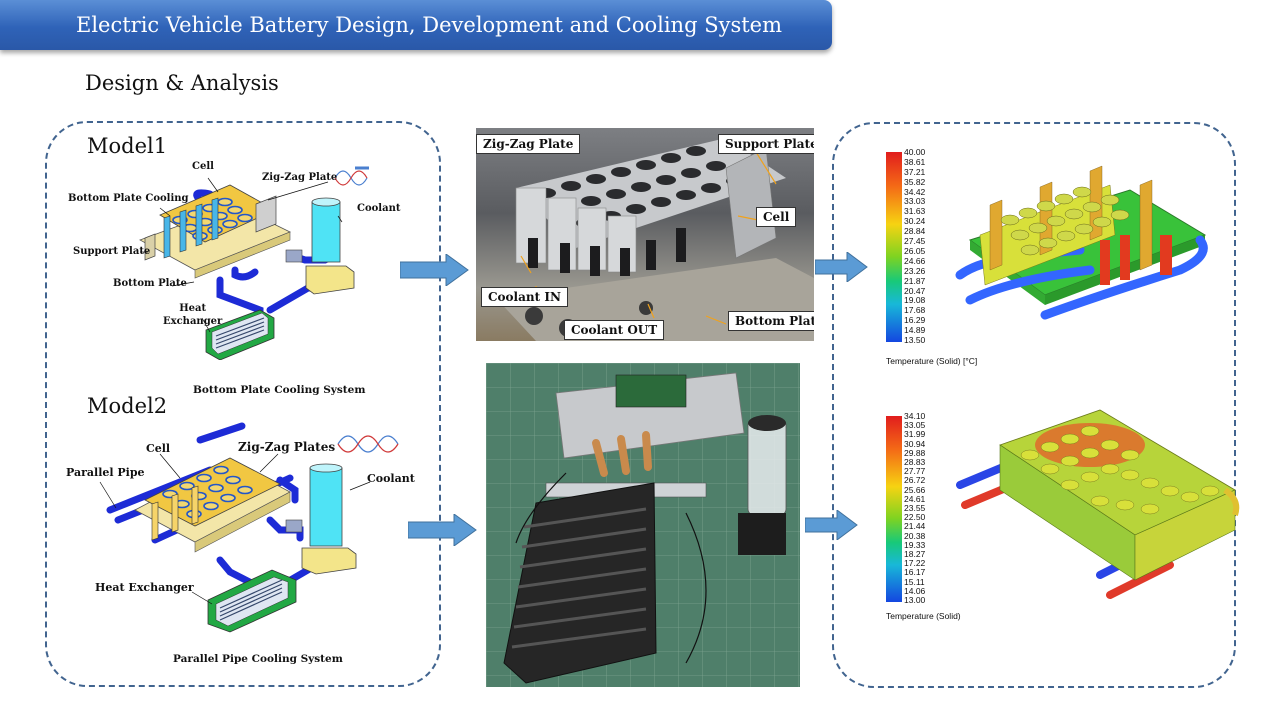 The width and height of the screenshot is (1280, 720). What do you see at coordinates (915, 250) in the screenshot?
I see `sim1-legend-tick: 26.05` at bounding box center [915, 250].